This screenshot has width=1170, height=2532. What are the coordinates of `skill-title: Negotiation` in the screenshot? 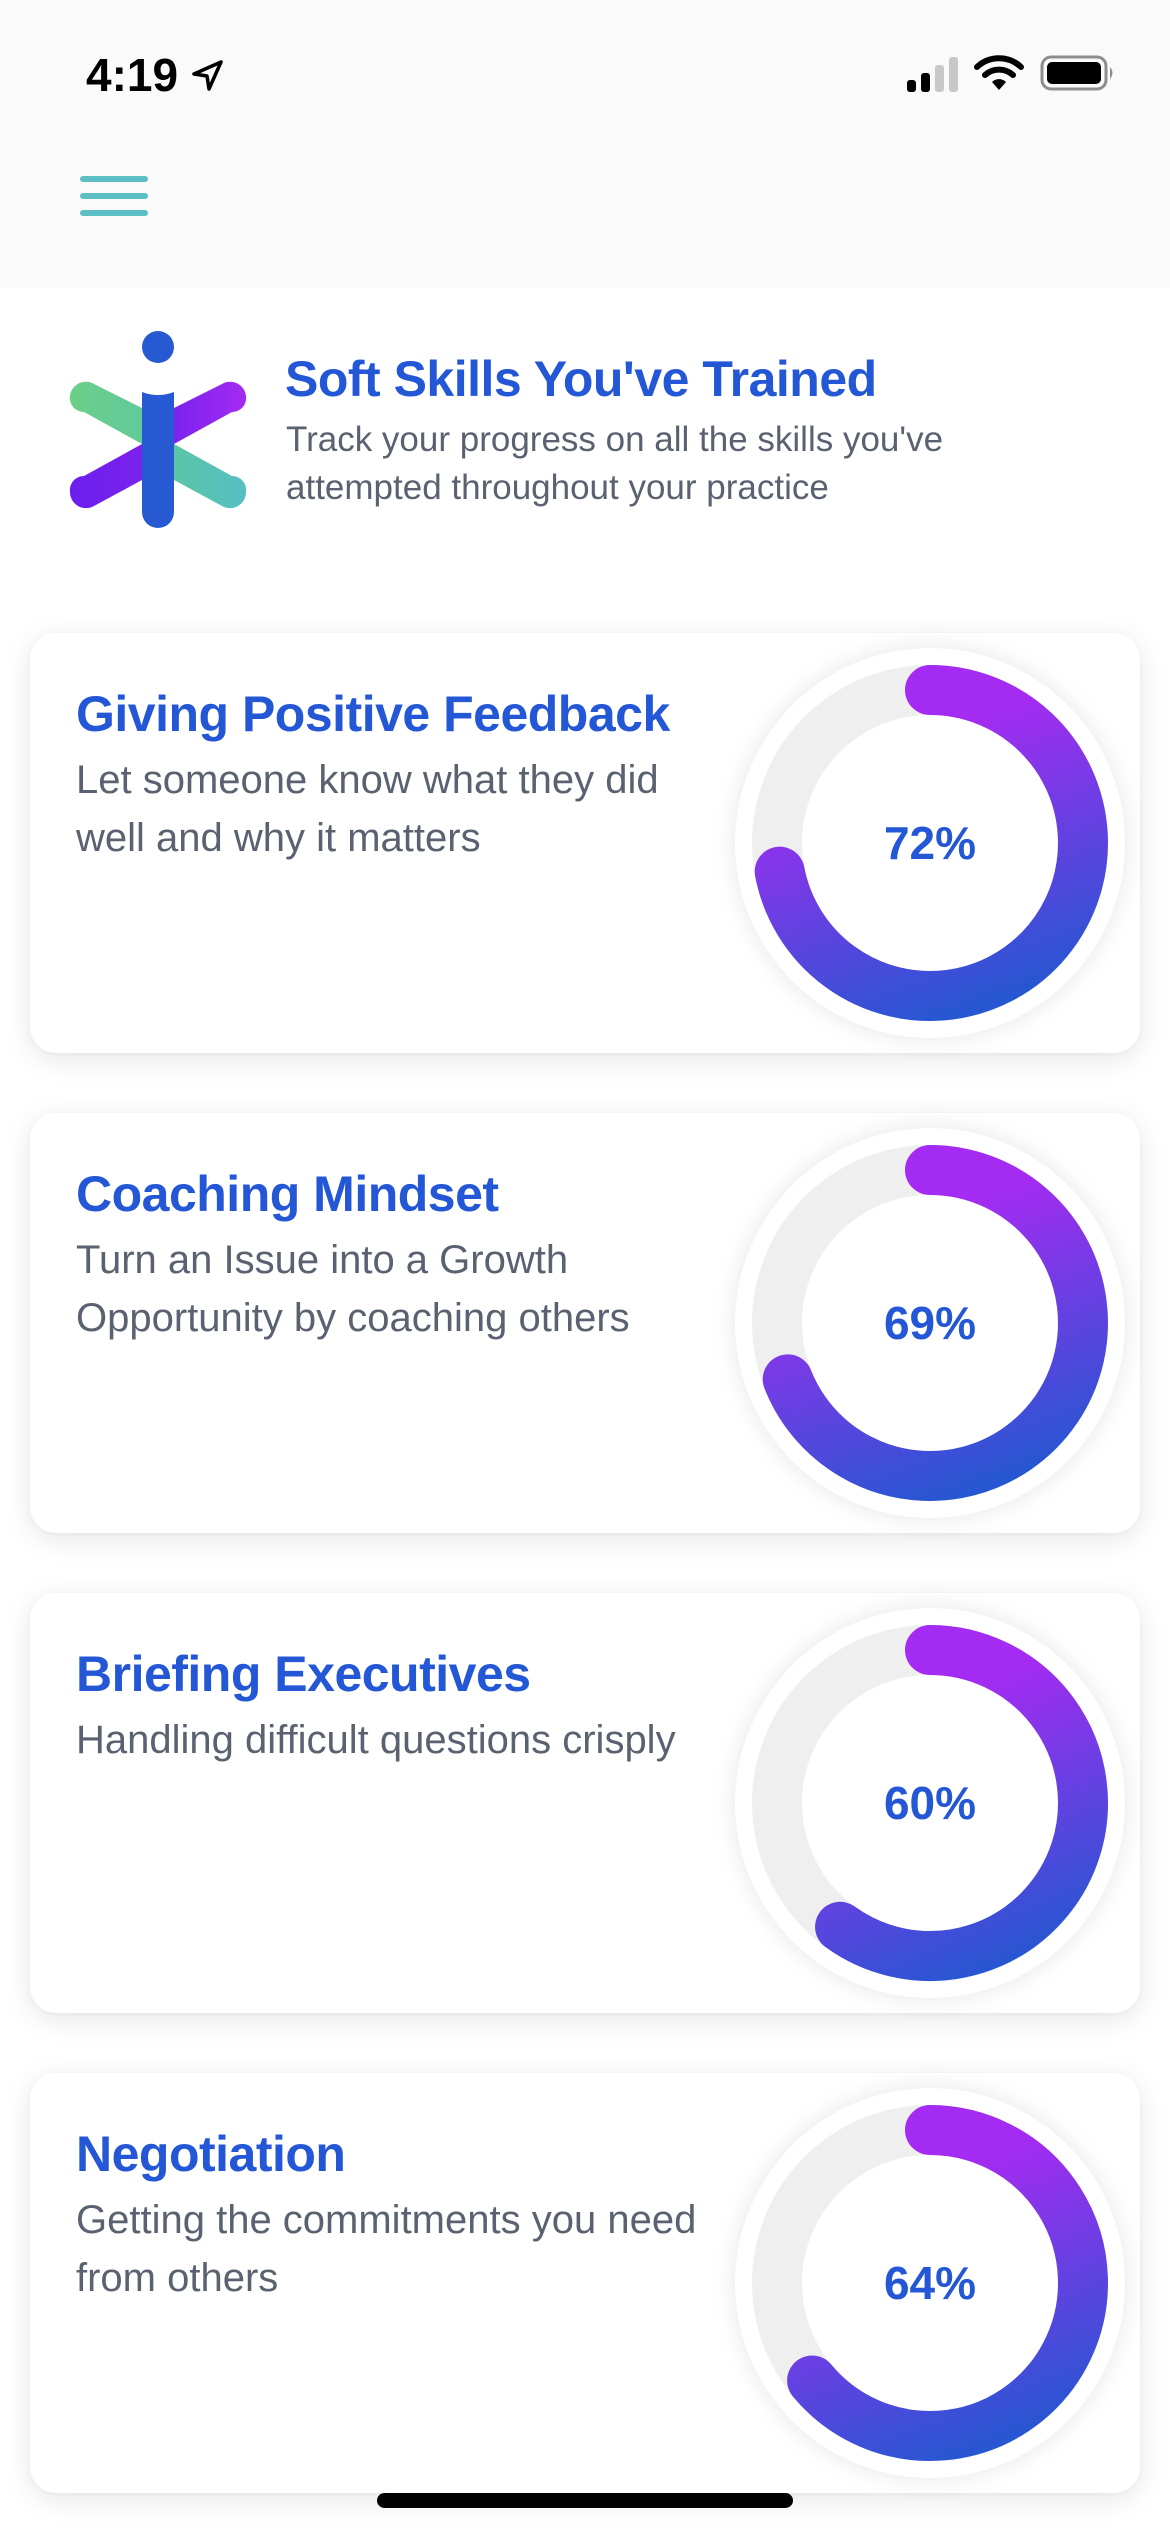 It's located at (211, 2154).